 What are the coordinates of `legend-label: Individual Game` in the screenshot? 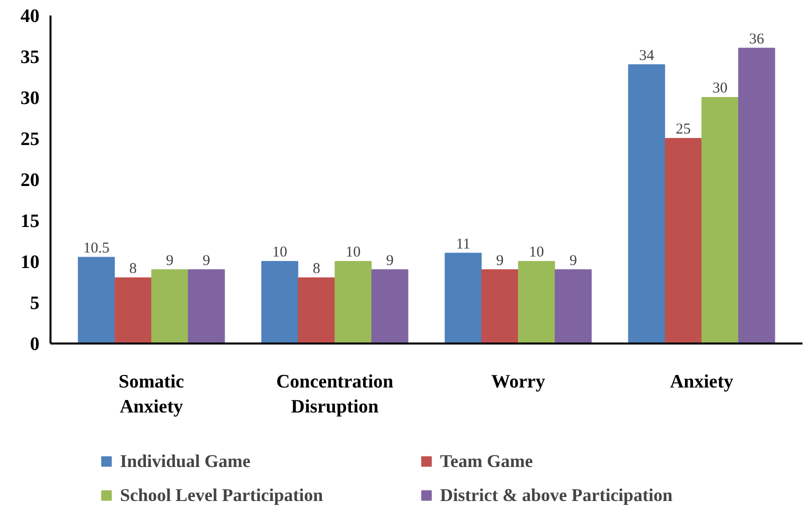 It's located at (186, 461).